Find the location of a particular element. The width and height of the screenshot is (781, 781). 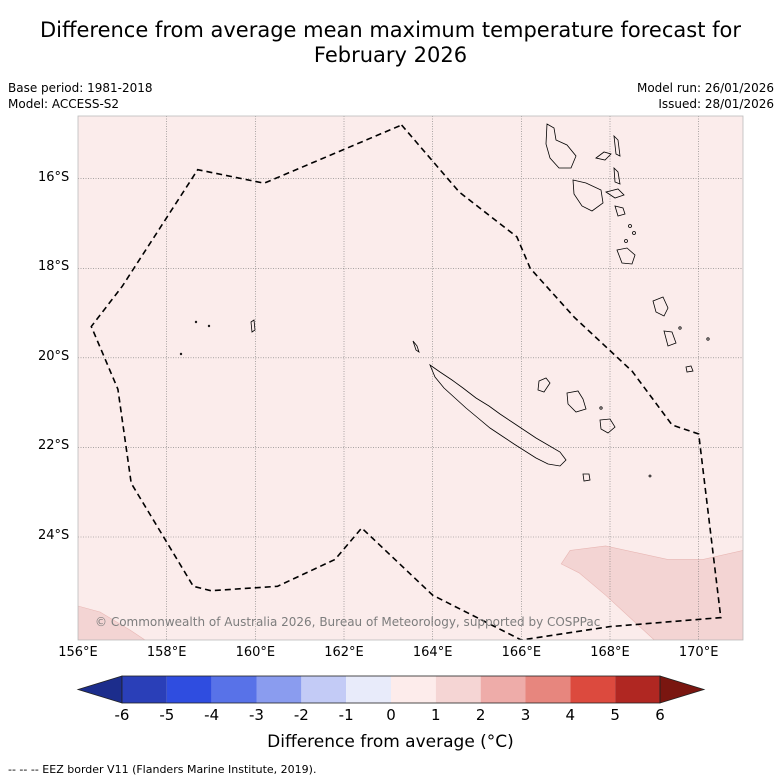

chesterfield-islet is located at coordinates (253, 326).